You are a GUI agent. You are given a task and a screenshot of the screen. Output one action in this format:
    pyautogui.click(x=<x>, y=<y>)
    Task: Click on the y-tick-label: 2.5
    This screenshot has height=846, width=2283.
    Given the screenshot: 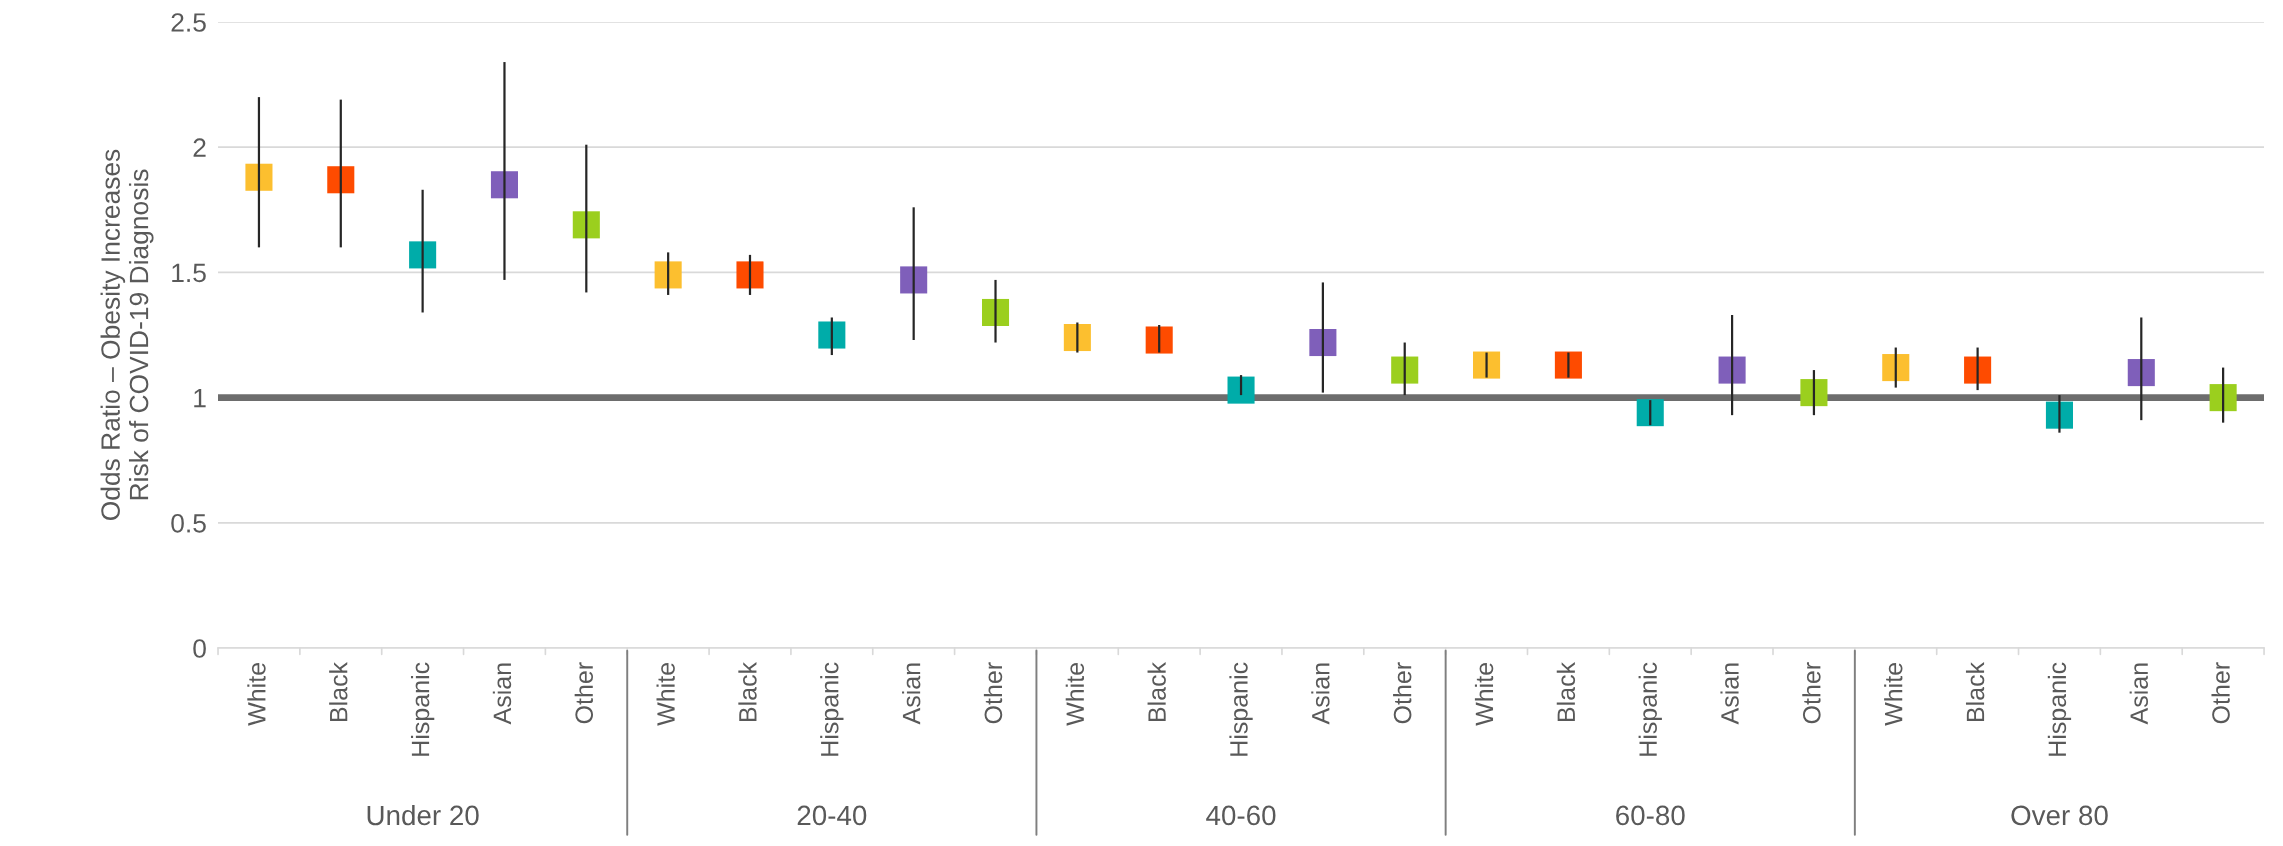 What is the action you would take?
    pyautogui.click(x=188, y=22)
    